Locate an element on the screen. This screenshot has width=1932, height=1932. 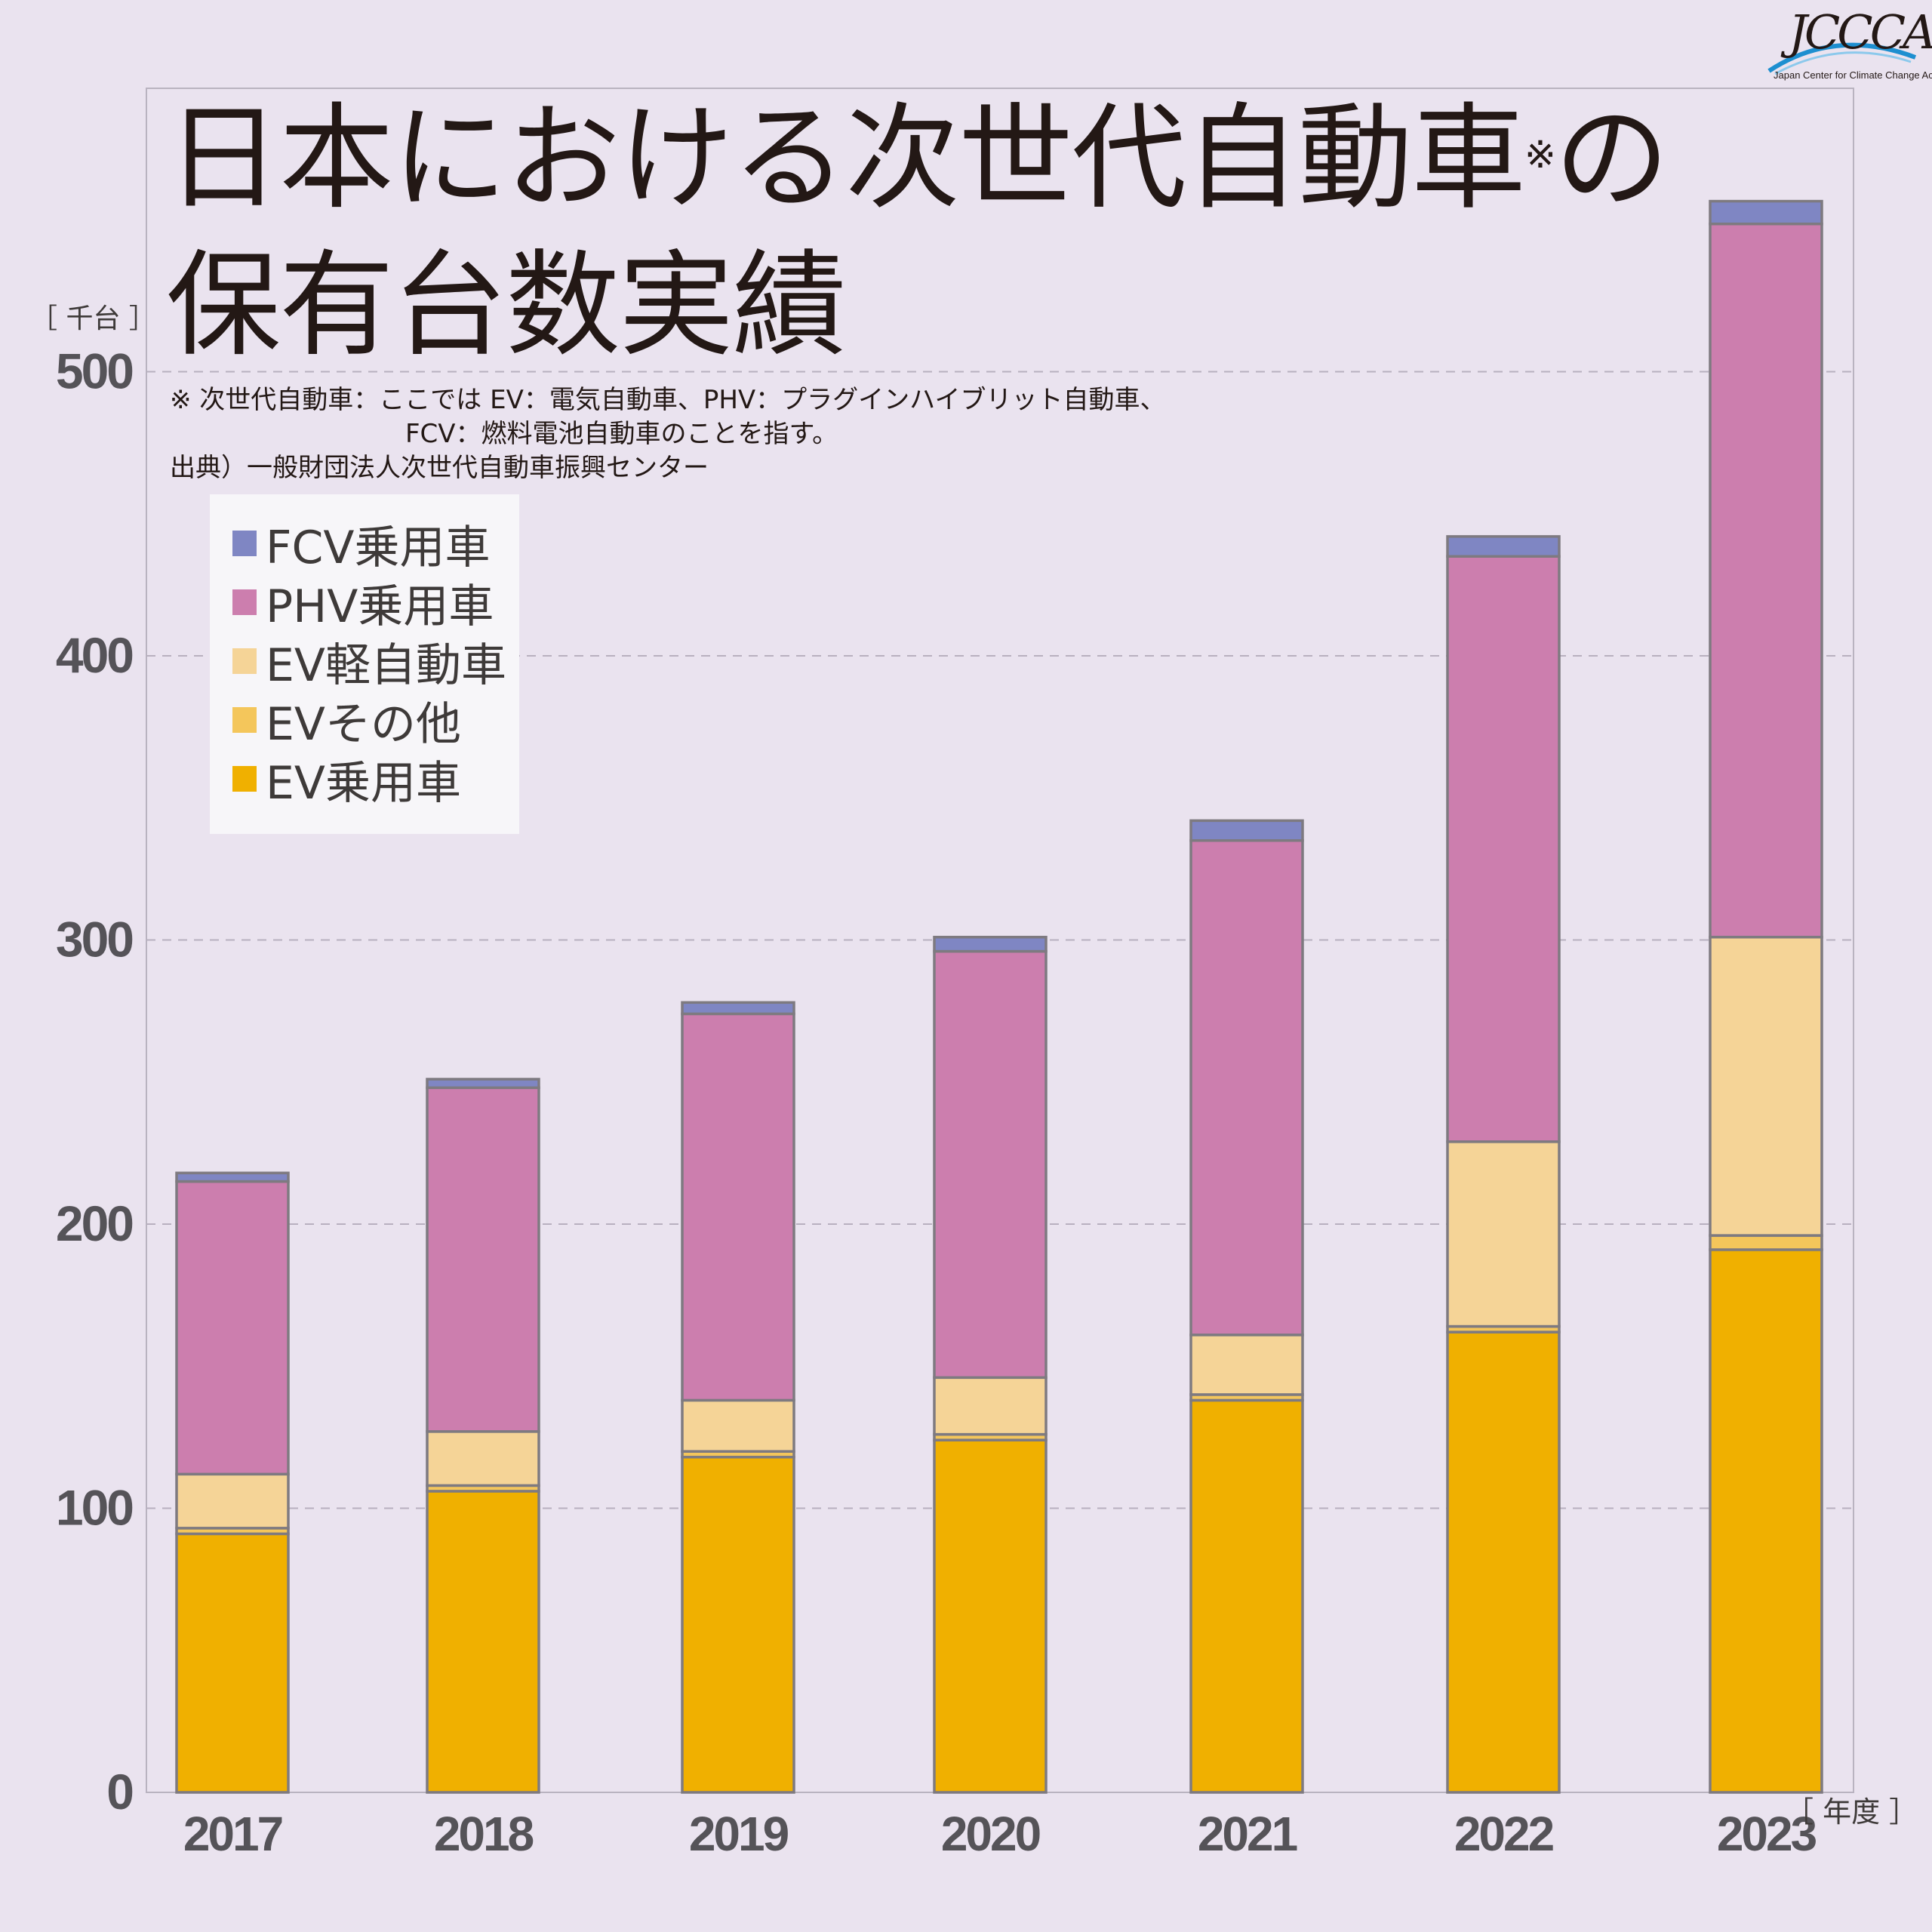
logo-swoosh-icon is located at coordinates (1842, 58).